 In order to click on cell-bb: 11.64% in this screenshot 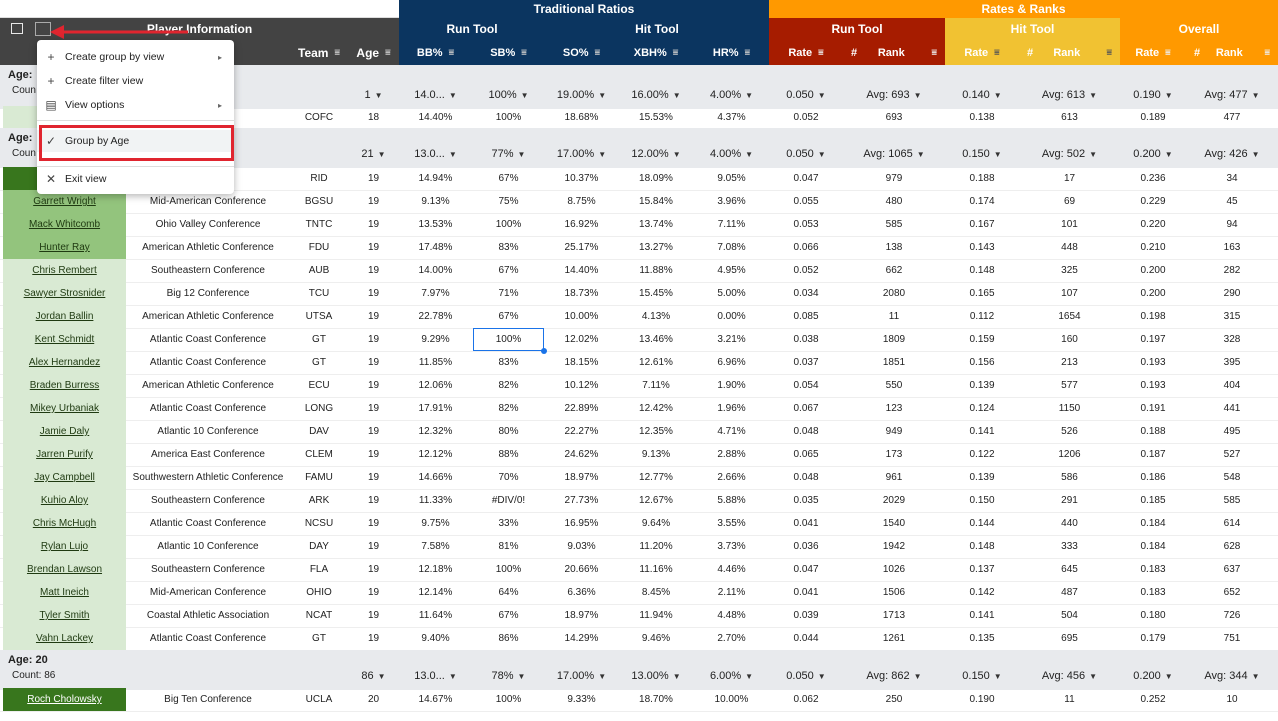, I will do `click(435, 615)`.